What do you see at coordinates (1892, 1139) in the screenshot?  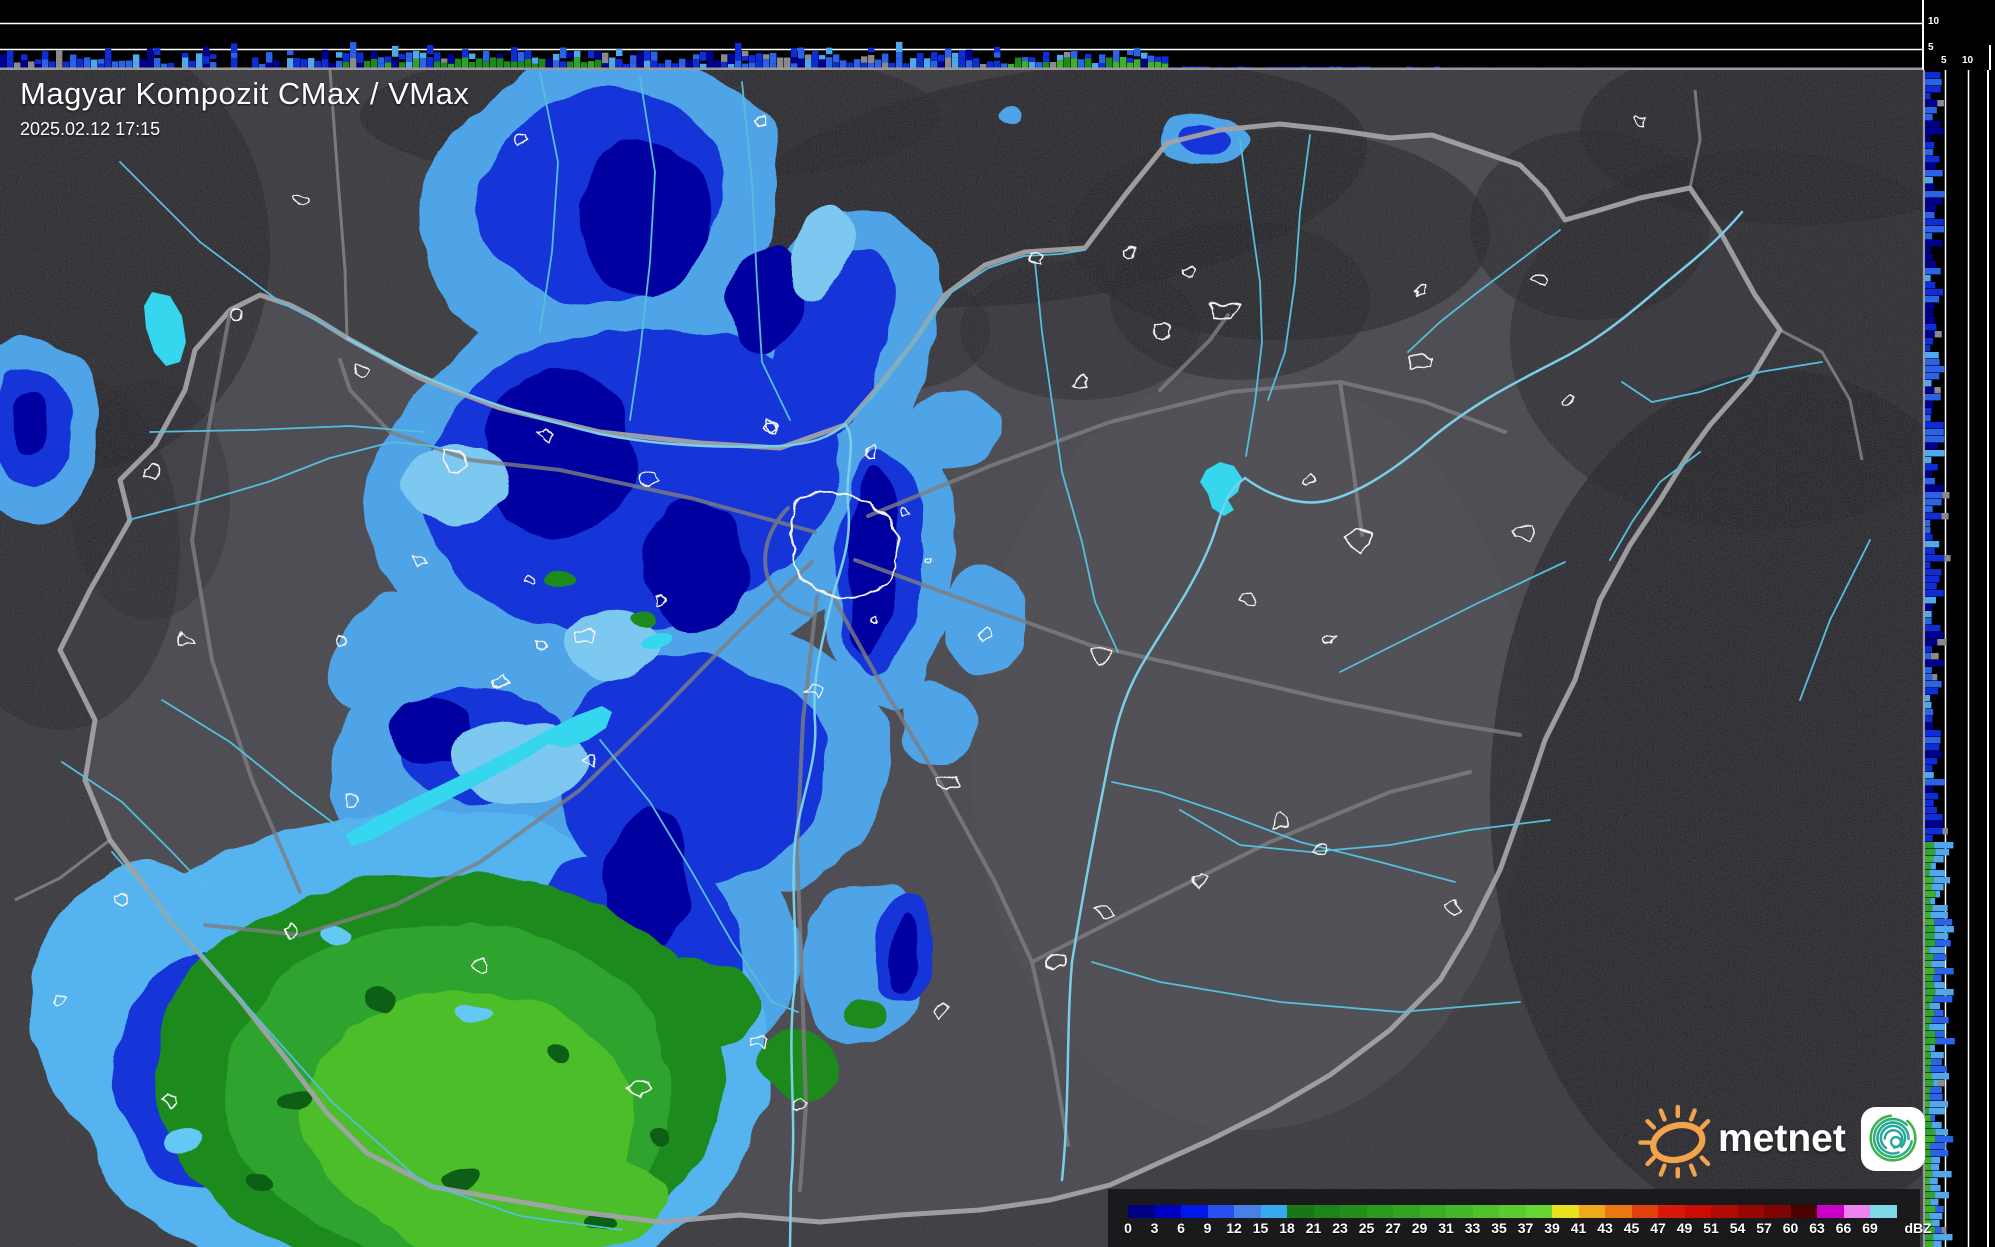 I see `metnet-app-icon` at bounding box center [1892, 1139].